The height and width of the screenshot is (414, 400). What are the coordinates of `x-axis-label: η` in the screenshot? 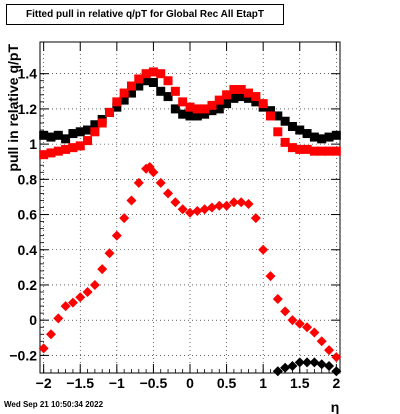 It's located at (335, 406).